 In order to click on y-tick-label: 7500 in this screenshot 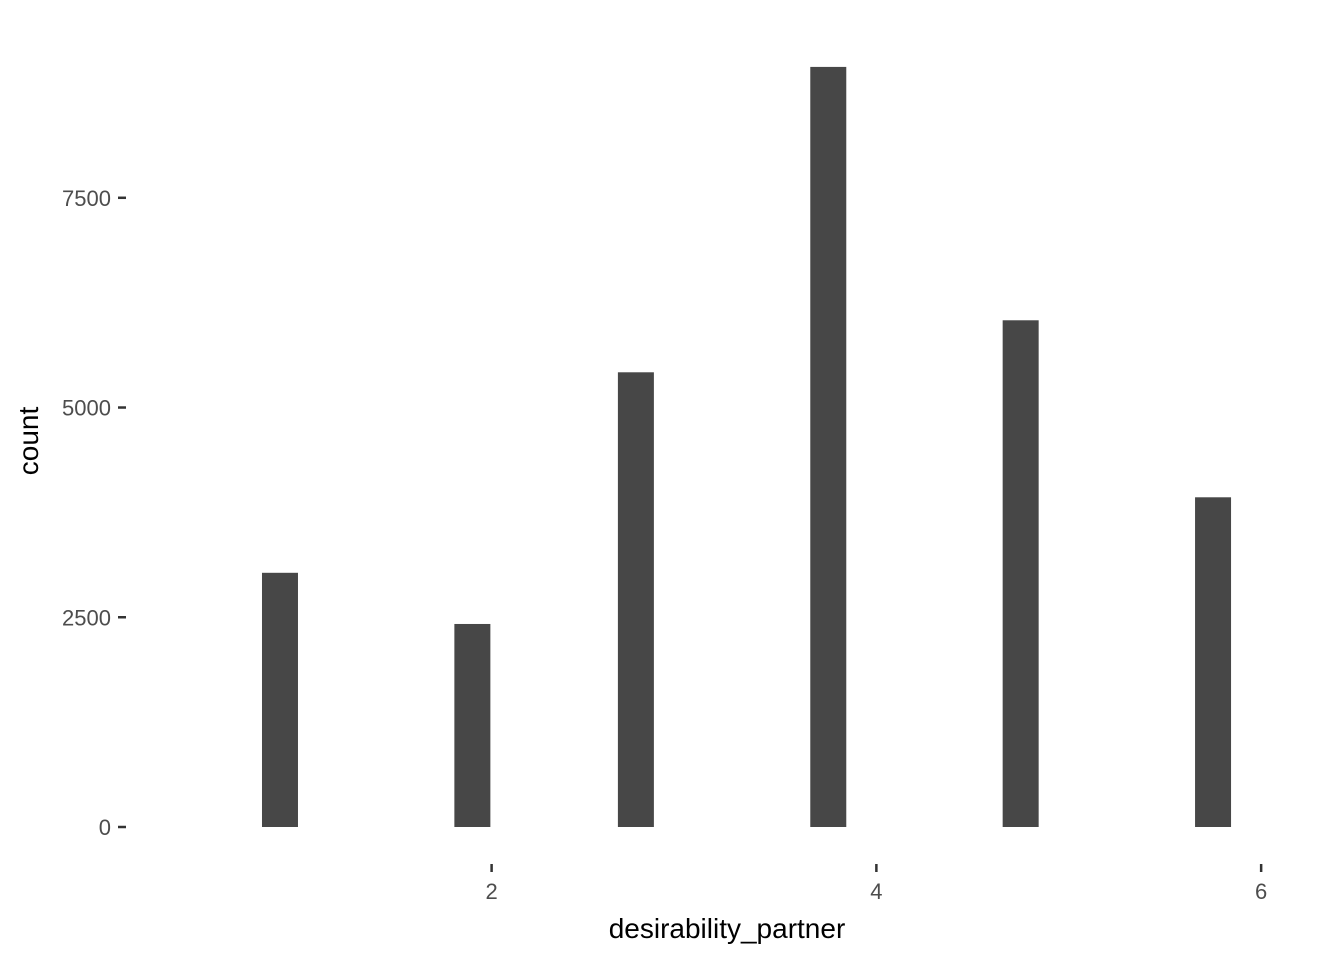, I will do `click(86, 198)`.